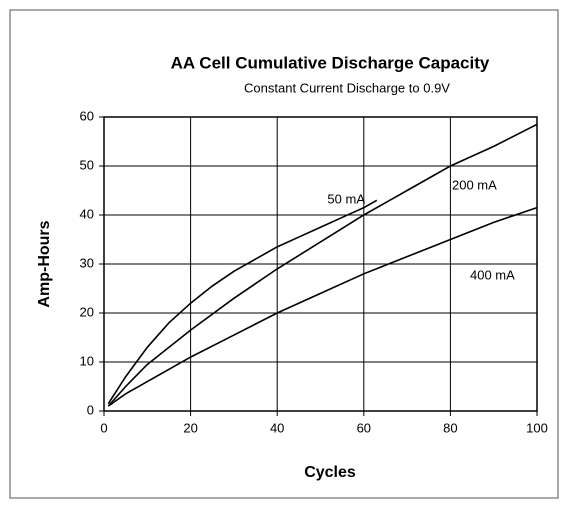 Image resolution: width=574 pixels, height=514 pixels. I want to click on x-tick-label: 100, so click(537, 427).